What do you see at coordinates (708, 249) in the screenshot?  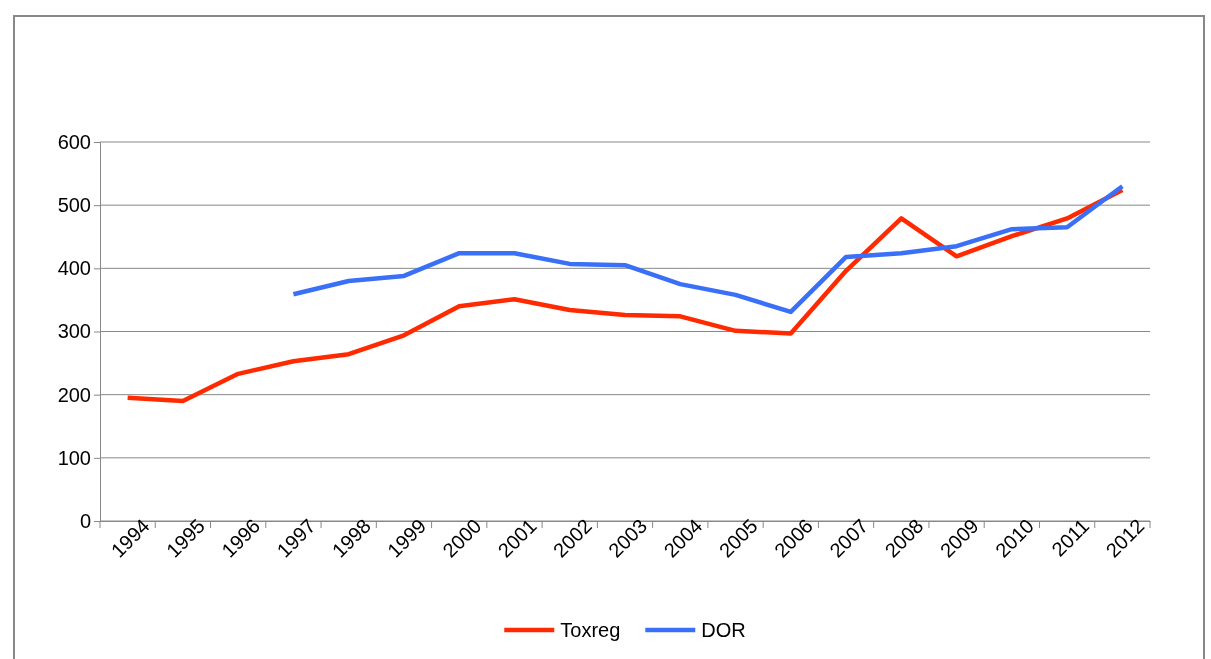 I see `line-series` at bounding box center [708, 249].